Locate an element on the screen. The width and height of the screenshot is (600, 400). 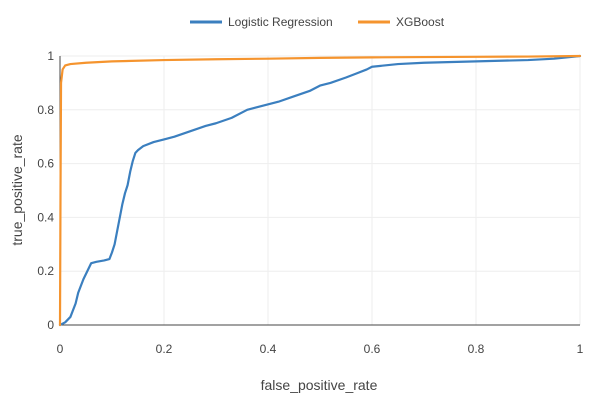
x-tick-label: 0.4 is located at coordinates (268, 349).